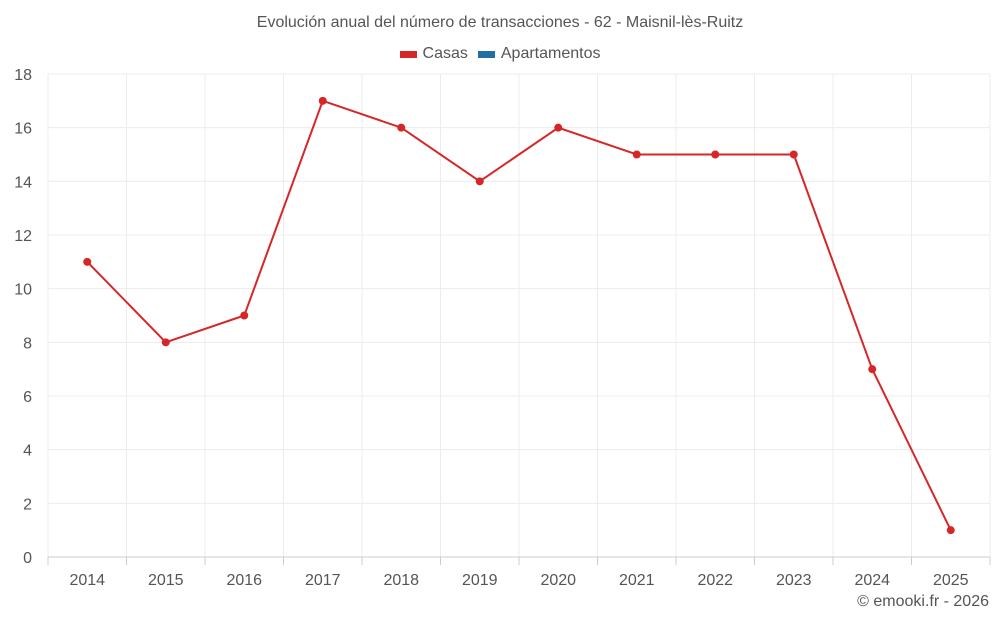  What do you see at coordinates (23, 129) in the screenshot?
I see `y-tick-label: 16` at bounding box center [23, 129].